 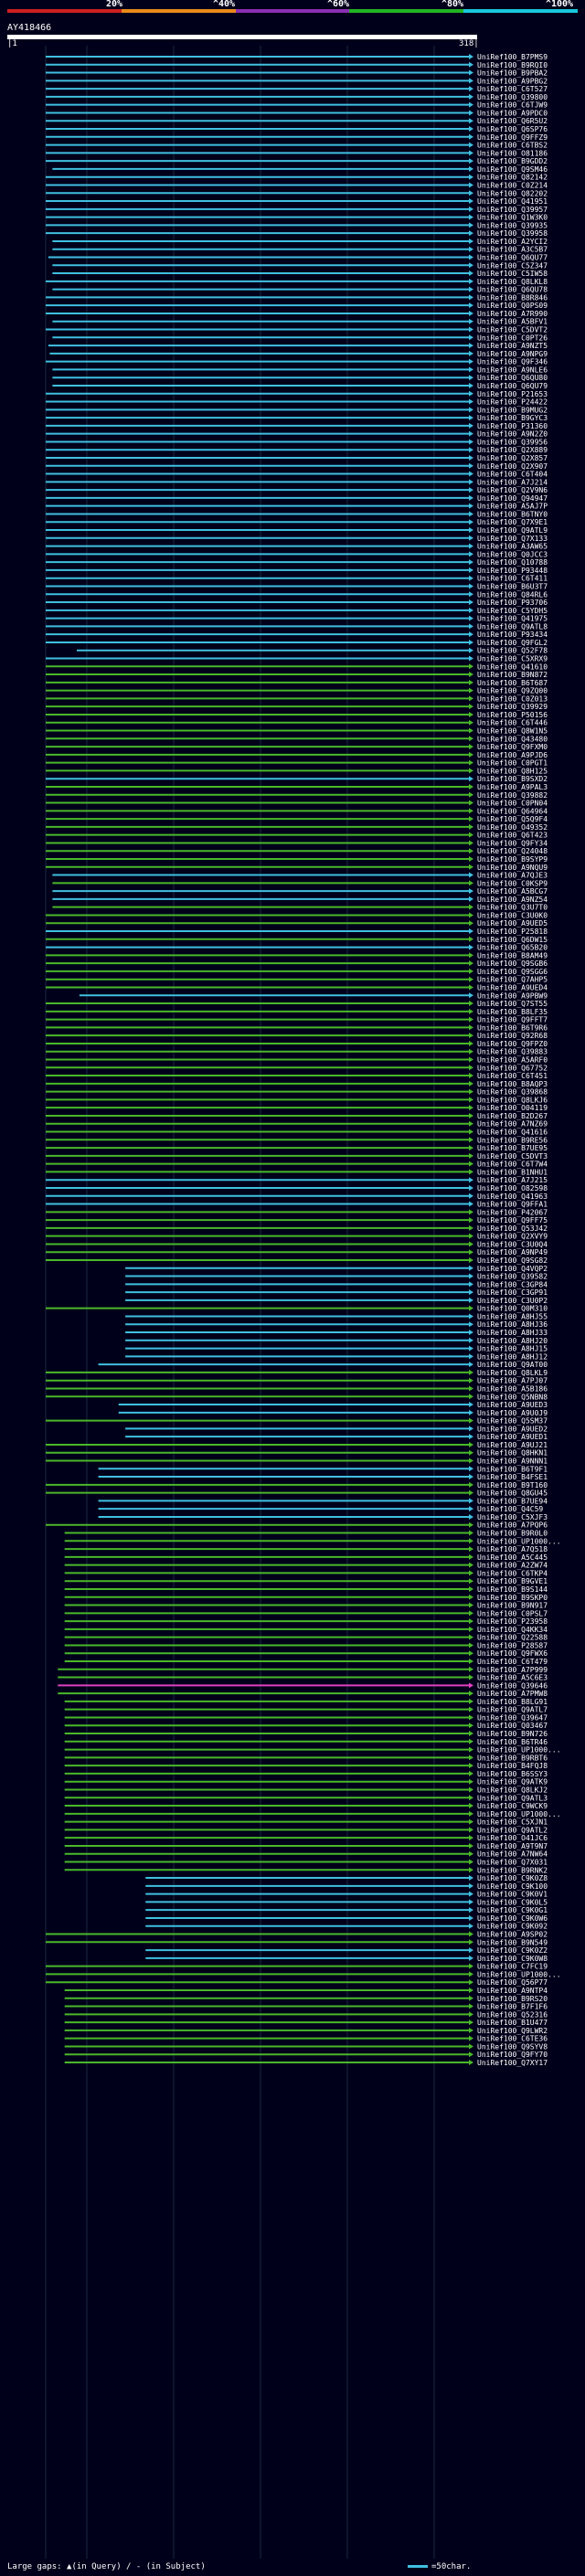 What do you see at coordinates (512, 105) in the screenshot?
I see `hit-label: UniRef100_C6TJW9` at bounding box center [512, 105].